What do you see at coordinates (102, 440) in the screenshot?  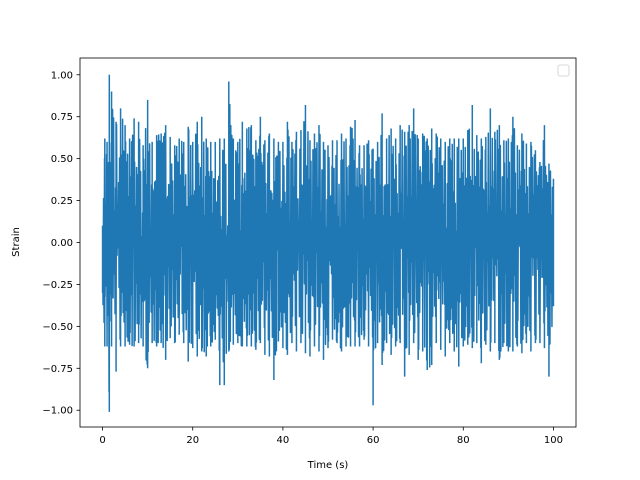 I see `x-tick-label: 0` at bounding box center [102, 440].